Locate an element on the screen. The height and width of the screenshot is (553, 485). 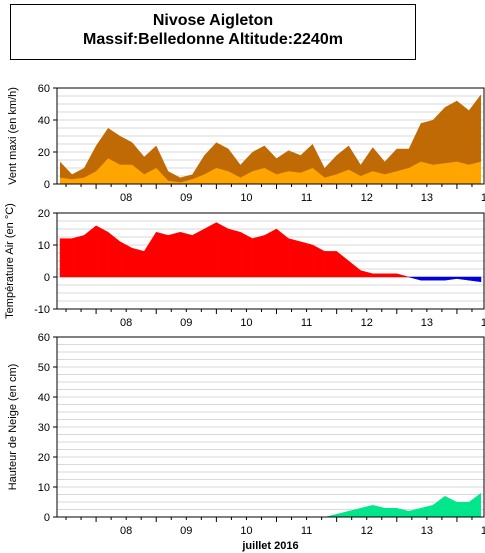
y-tick-label: 50 is located at coordinates (44, 368).